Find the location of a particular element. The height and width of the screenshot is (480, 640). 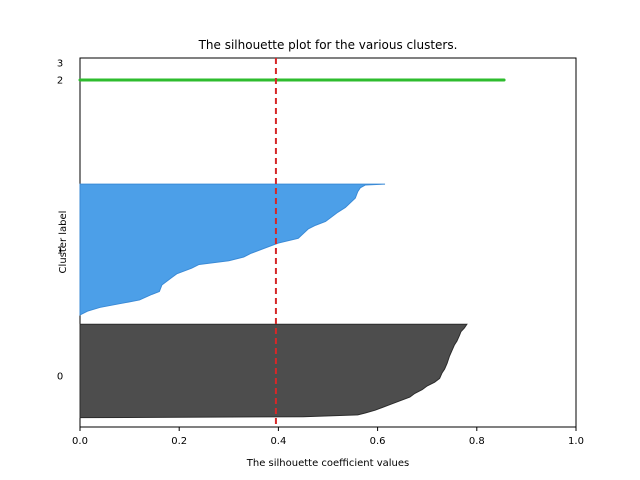

cluster-0-silhouette is located at coordinates (273, 371).